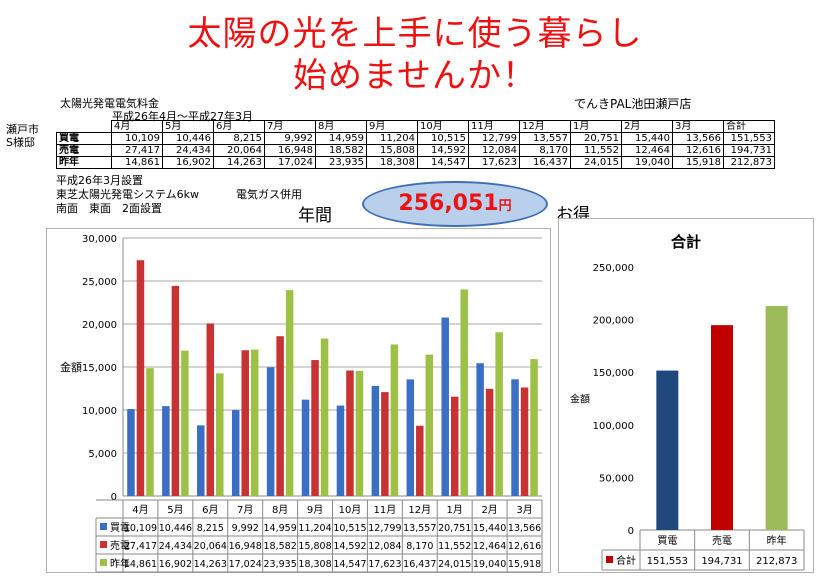 Image resolution: width=830 pixels, height=579 pixels. I want to click on summary-cell: 10,515, so click(443, 138).